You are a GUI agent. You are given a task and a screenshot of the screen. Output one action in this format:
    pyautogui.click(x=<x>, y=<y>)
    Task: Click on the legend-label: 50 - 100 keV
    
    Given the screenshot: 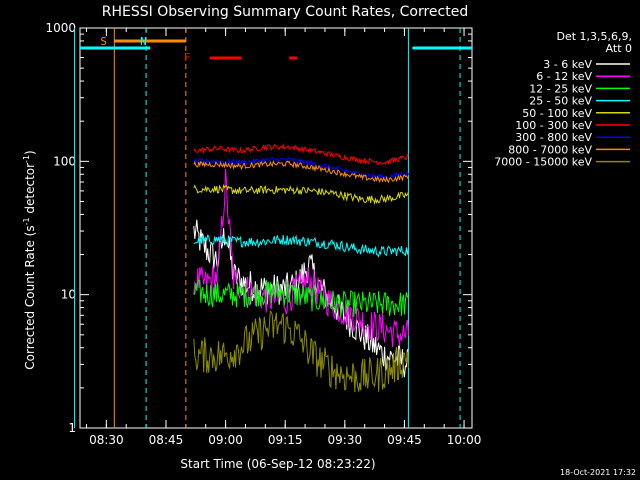 What is the action you would take?
    pyautogui.click(x=557, y=113)
    